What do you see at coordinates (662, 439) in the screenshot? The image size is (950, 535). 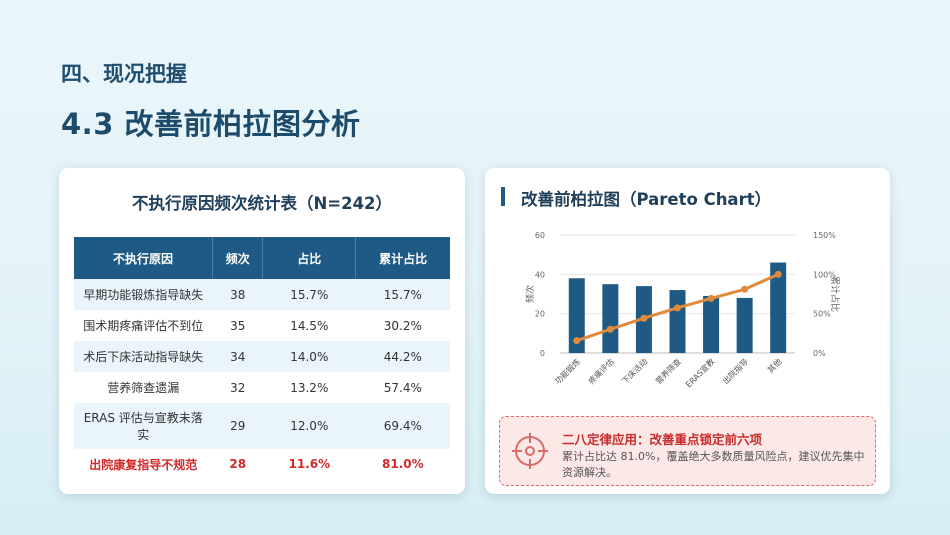 I see `note-title: 二八定律应用：改善重点锁定前六项` at bounding box center [662, 439].